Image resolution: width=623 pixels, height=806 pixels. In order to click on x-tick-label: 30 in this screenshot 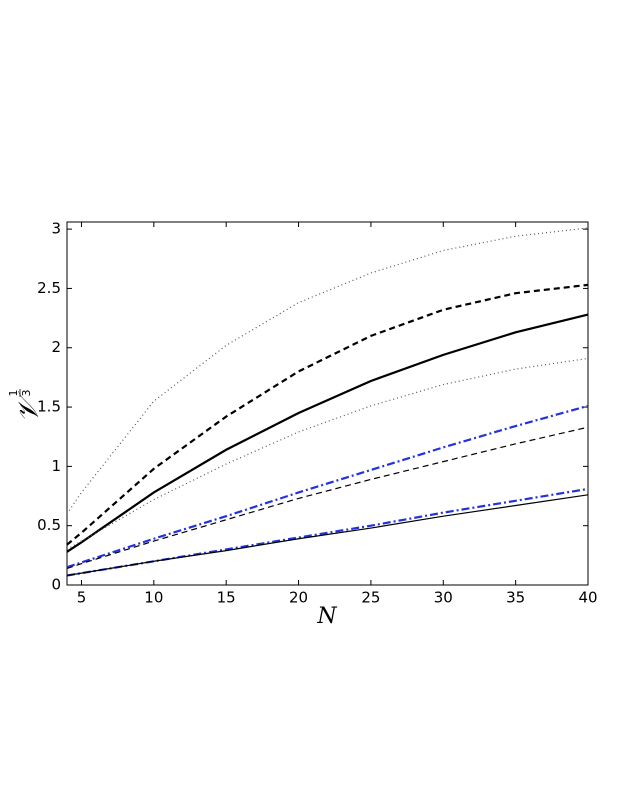, I will do `click(443, 598)`.